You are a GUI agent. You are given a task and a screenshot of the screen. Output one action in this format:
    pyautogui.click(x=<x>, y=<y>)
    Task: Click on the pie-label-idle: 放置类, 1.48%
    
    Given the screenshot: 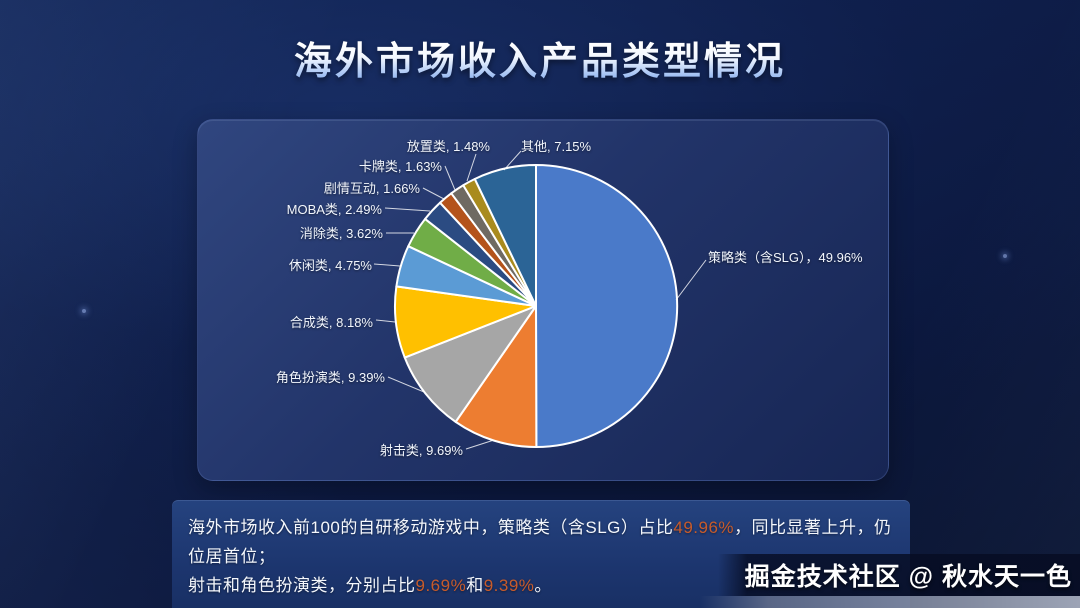 What is the action you would take?
    pyautogui.click(x=448, y=146)
    